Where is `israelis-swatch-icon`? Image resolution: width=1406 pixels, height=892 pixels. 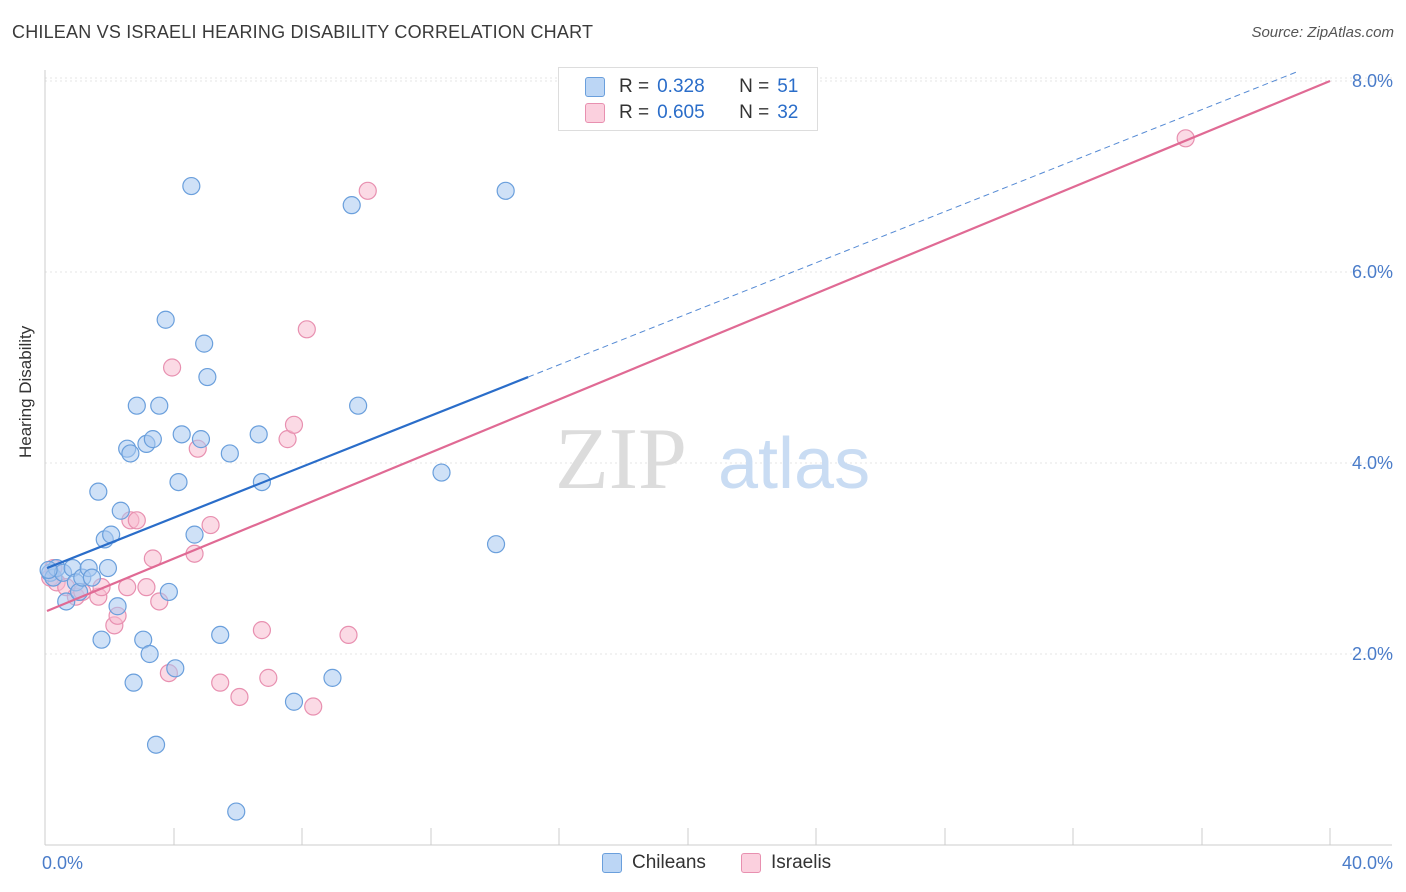 israelis-swatch-icon is located at coordinates (595, 113).